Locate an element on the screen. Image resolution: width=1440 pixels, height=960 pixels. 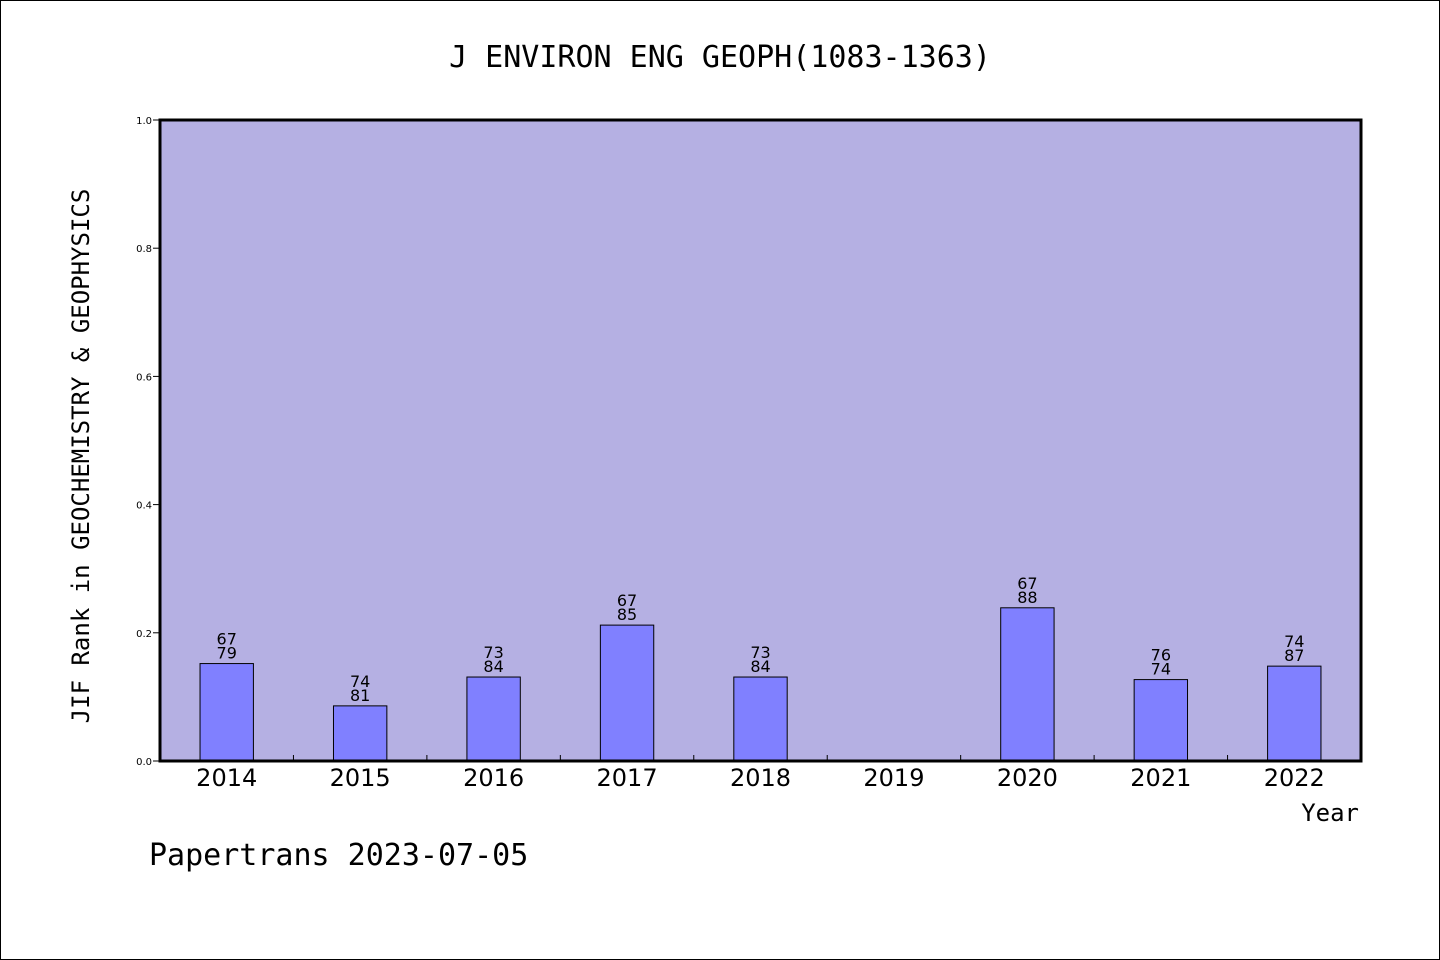
bar-label-bottom: 85 is located at coordinates (627, 614).